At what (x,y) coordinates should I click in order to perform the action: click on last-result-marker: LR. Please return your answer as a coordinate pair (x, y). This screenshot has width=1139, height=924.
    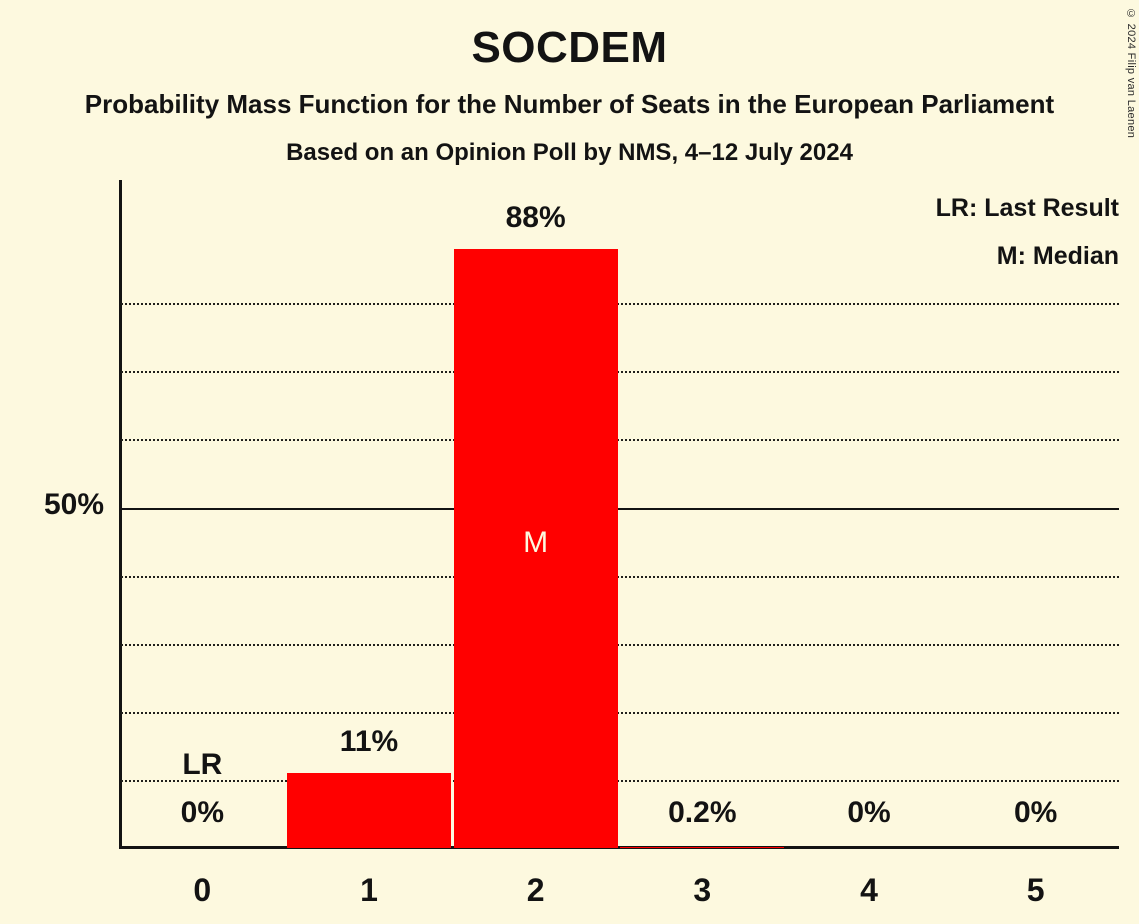
    Looking at the image, I should click on (202, 764).